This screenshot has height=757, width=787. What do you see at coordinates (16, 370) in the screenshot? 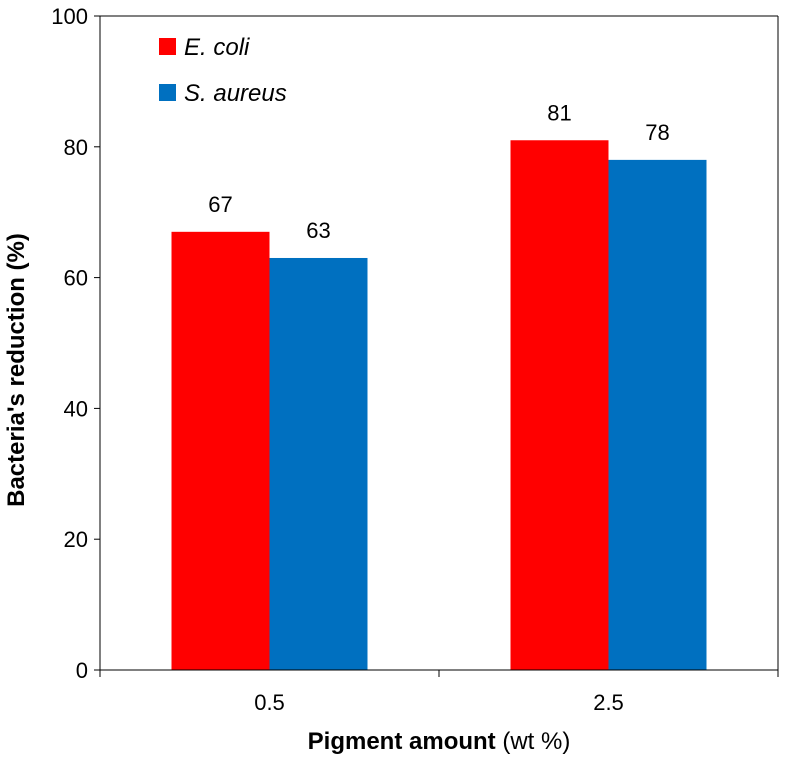
I see `y-axis-label: Bacteria's reduction (%)` at bounding box center [16, 370].